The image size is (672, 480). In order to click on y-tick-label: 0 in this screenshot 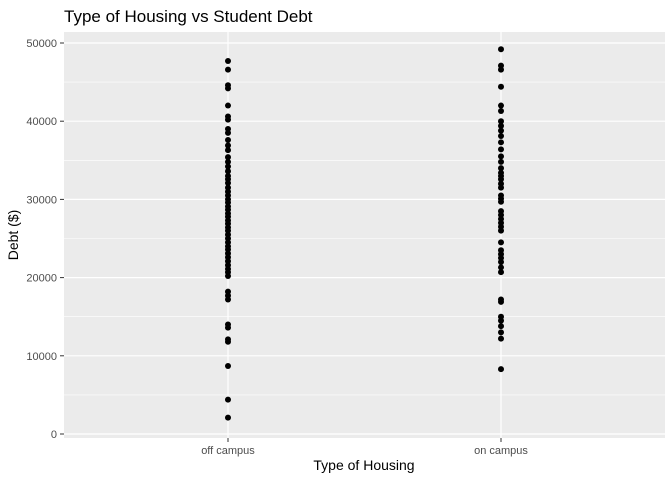, I will do `click(54, 435)`.